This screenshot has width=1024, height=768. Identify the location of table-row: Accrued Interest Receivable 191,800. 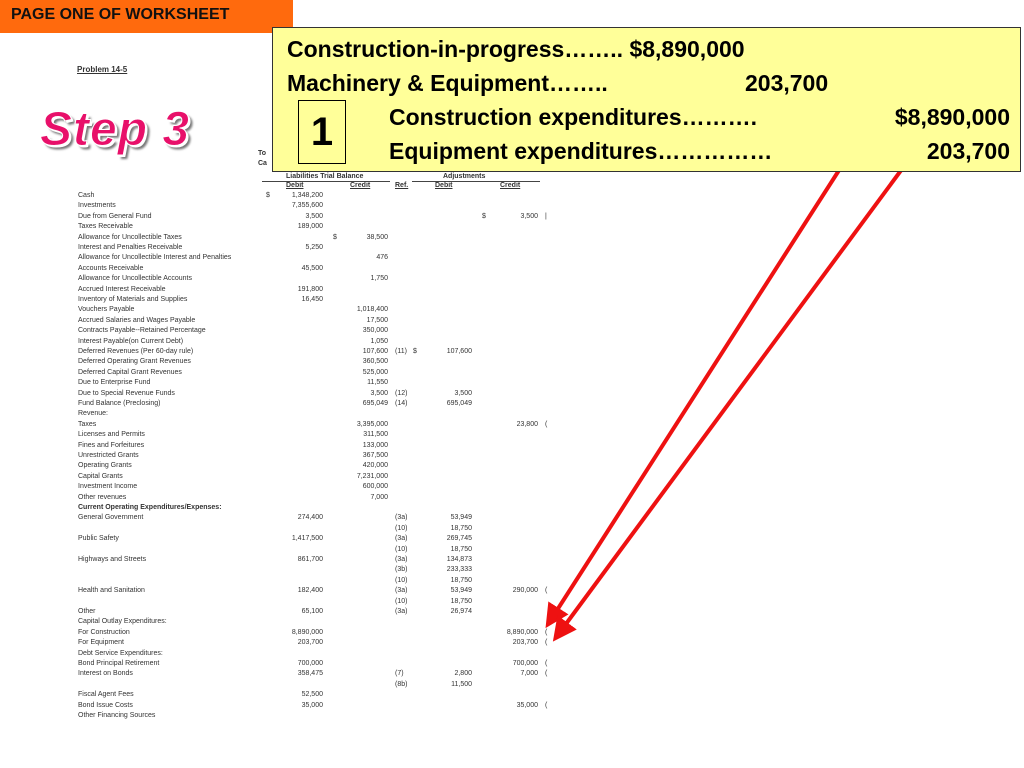
(318, 290).